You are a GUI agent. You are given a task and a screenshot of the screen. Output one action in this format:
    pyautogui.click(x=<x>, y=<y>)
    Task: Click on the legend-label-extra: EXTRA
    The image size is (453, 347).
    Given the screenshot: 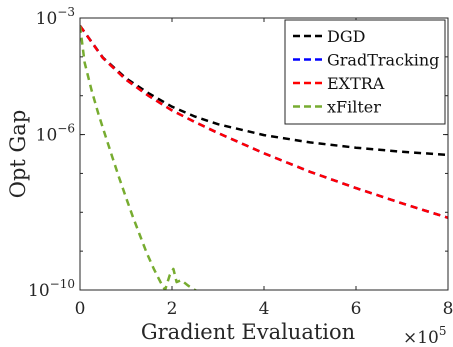 What is the action you would take?
    pyautogui.click(x=356, y=83)
    